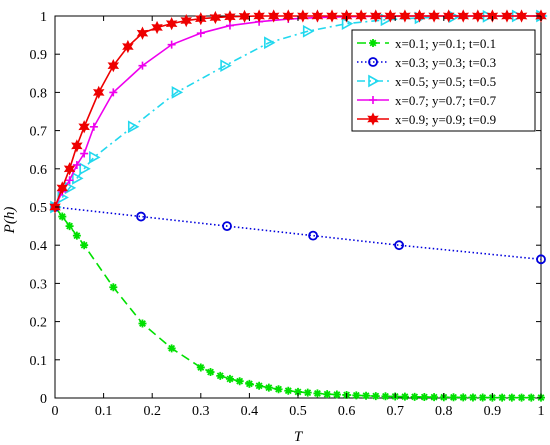 This screenshot has width=550, height=445. I want to click on y-tick-label: 1, so click(43, 17).